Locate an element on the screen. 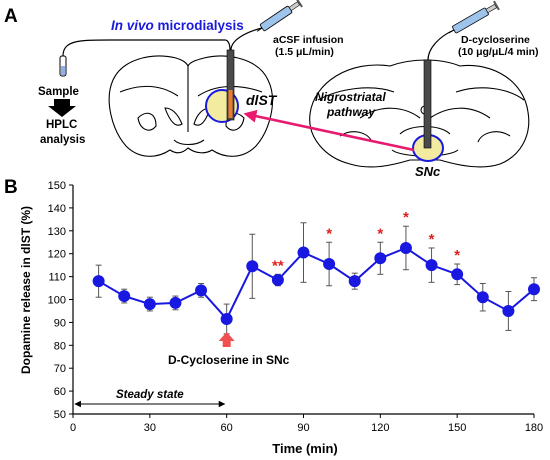 This screenshot has width=550, height=460. tubing-line is located at coordinates (146, 48).